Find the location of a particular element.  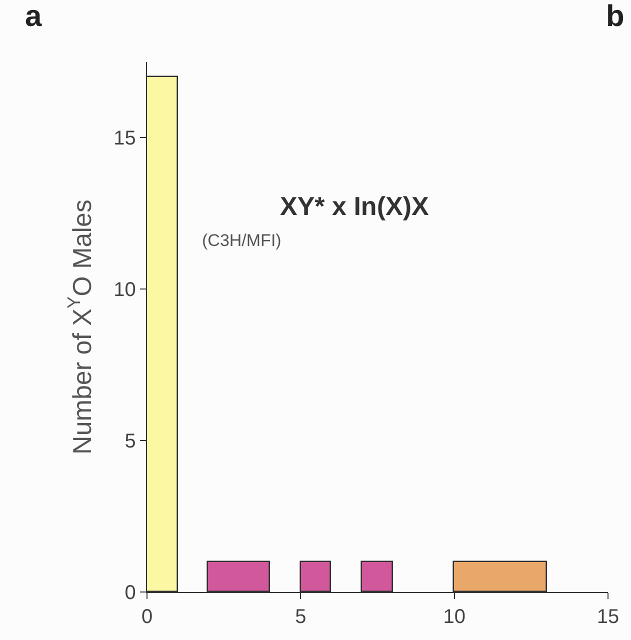

y-tick-label: 15 is located at coordinates (125, 139).